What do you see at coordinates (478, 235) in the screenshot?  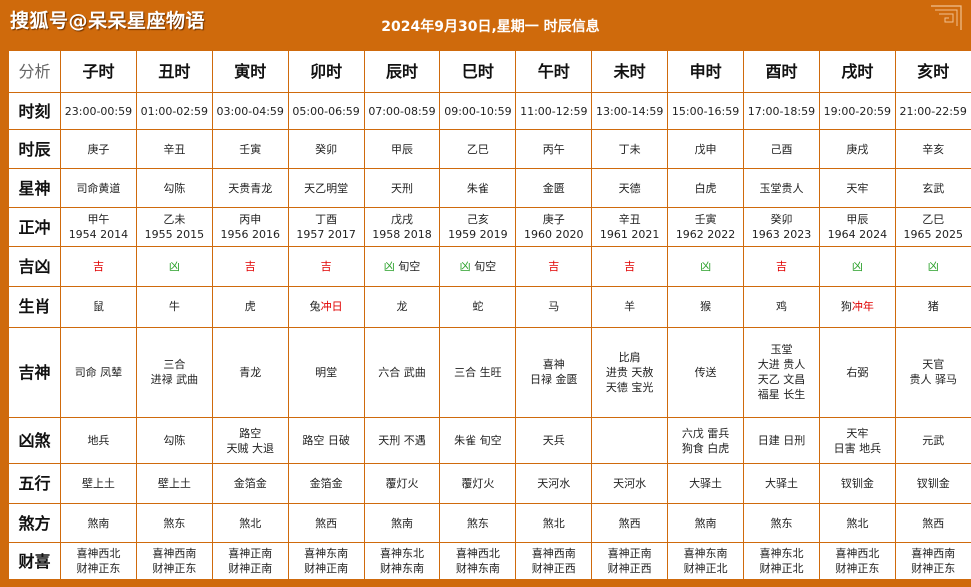 I see `zhengchong-line: 1959 2019` at bounding box center [478, 235].